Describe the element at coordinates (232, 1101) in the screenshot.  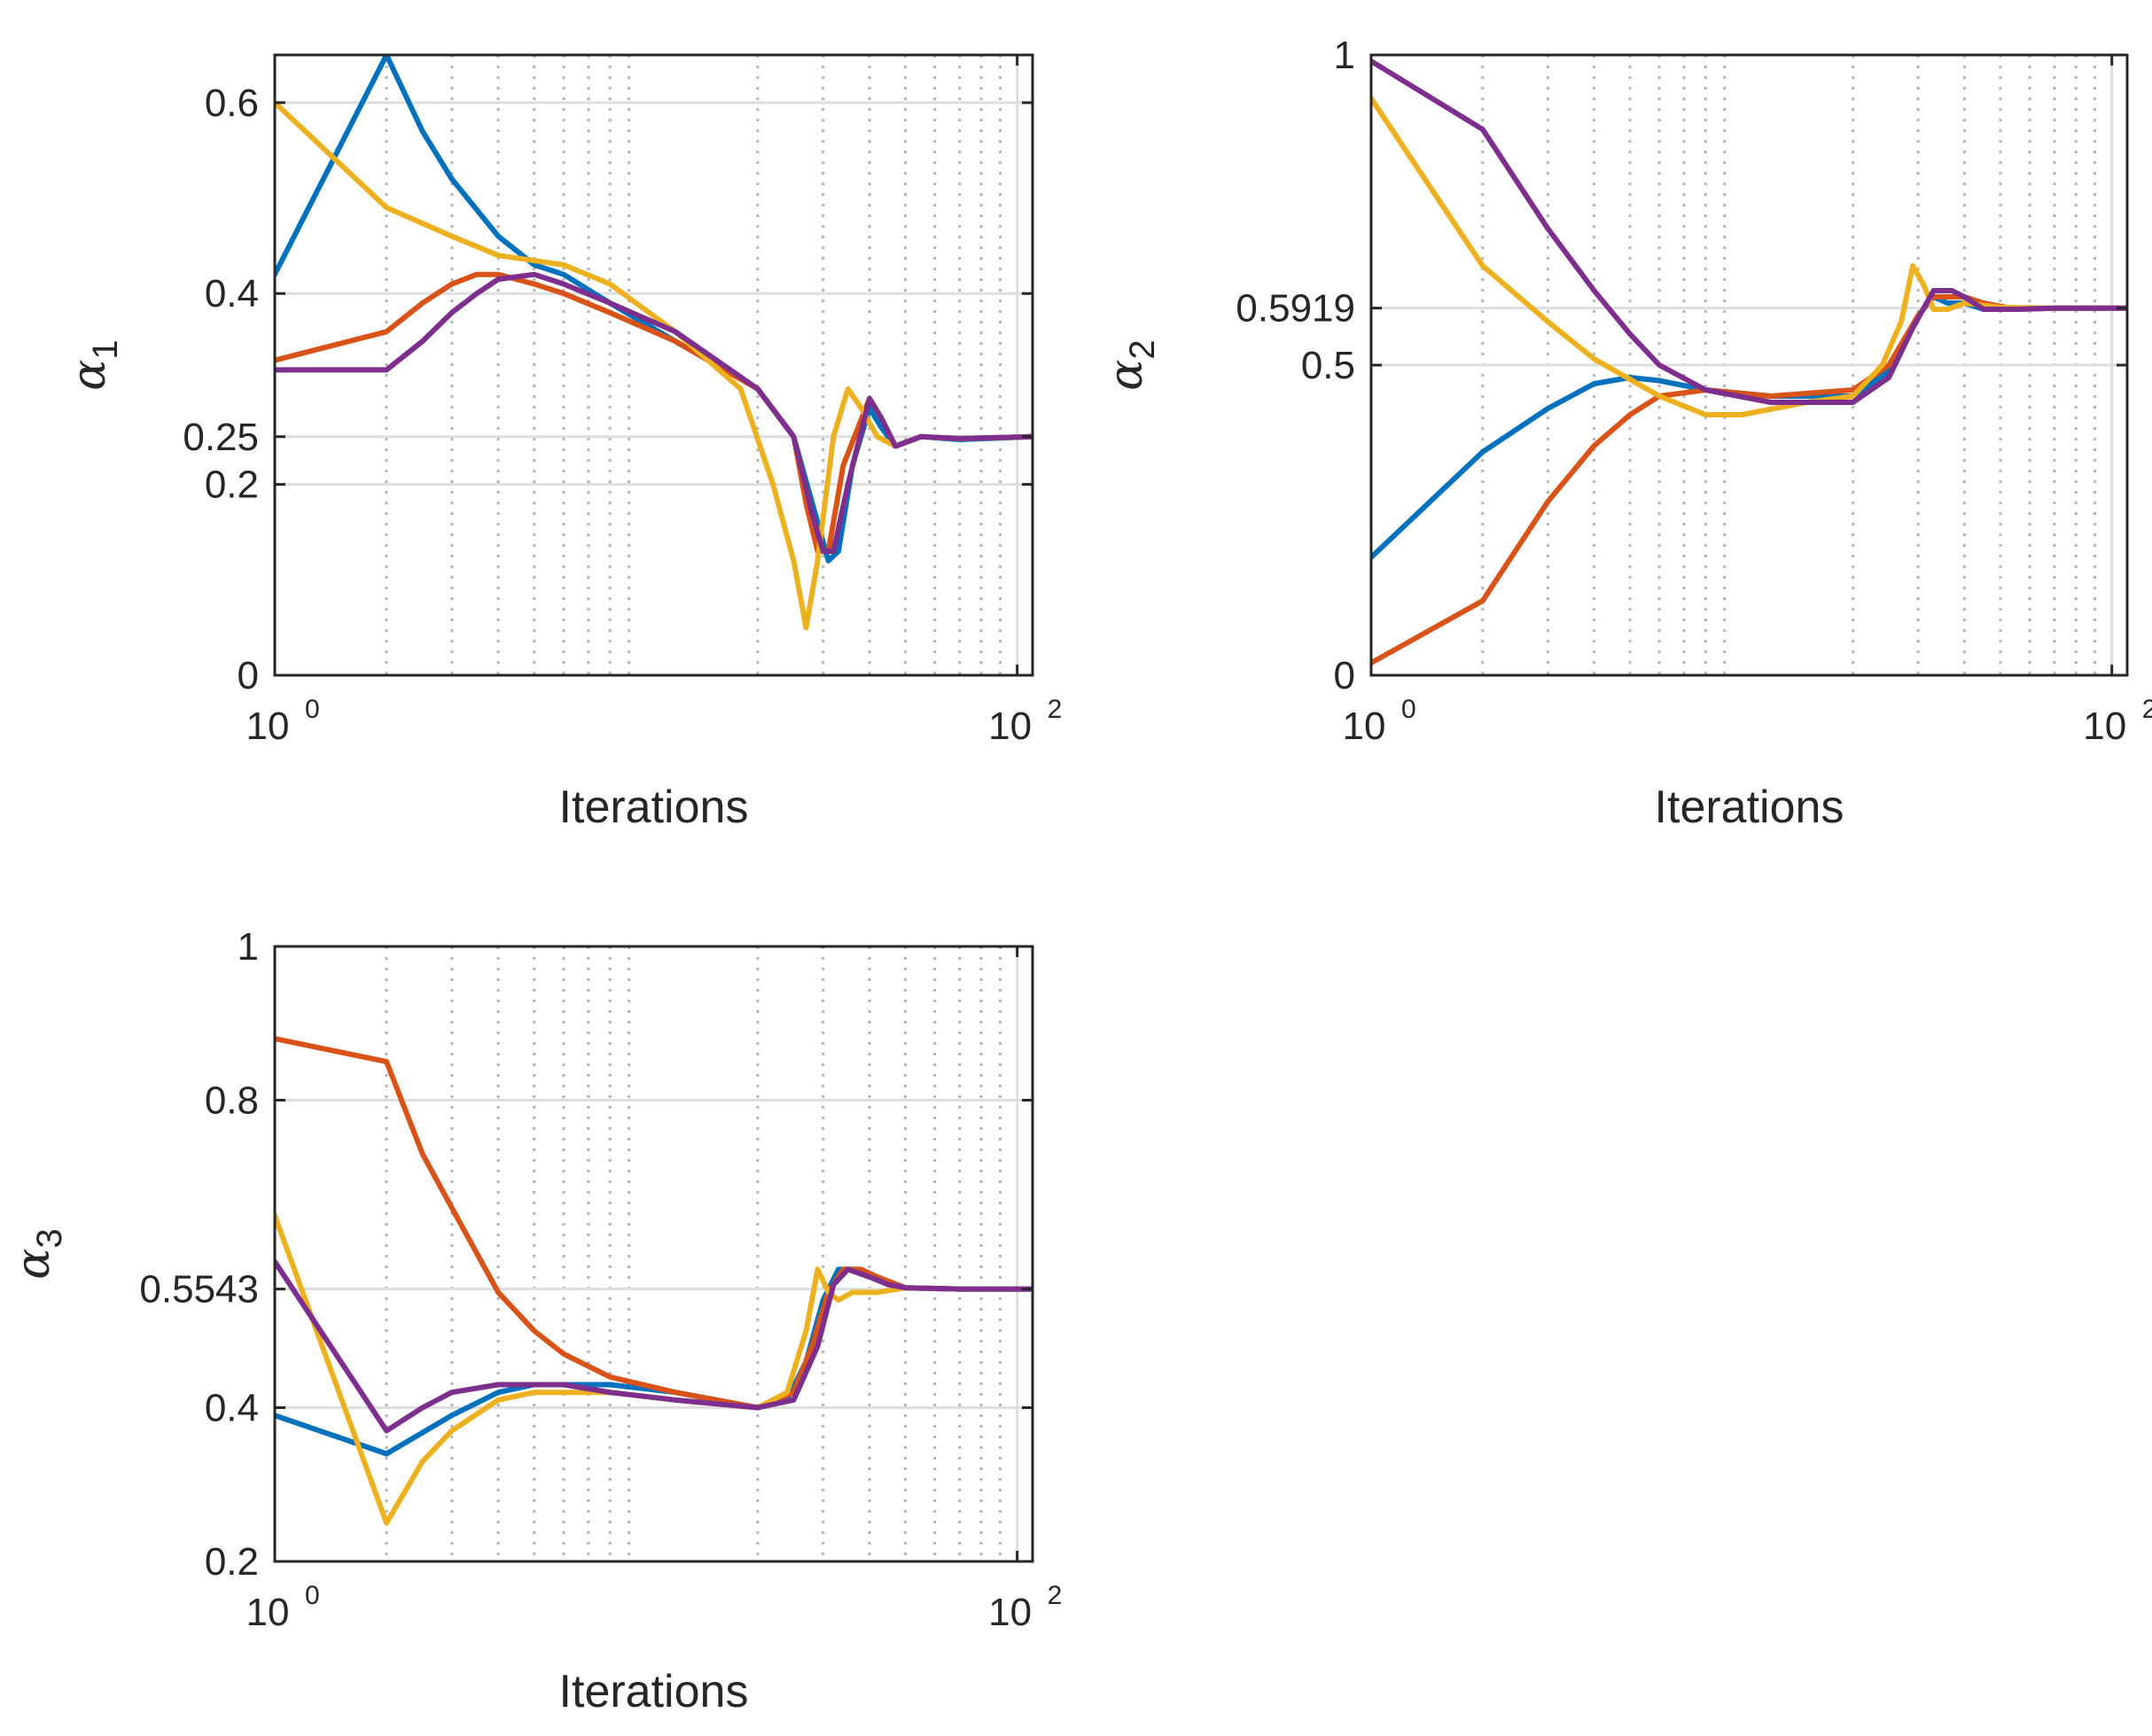
I see `y-tick-label: 0.8` at that location.